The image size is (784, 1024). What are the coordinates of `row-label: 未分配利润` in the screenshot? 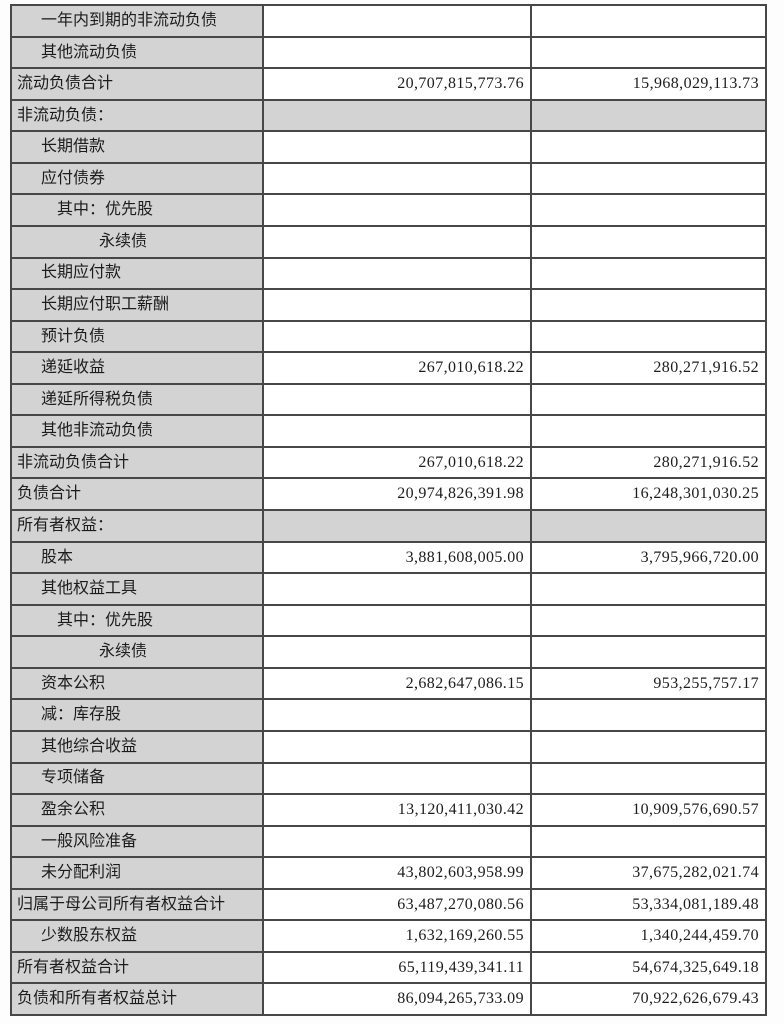 It's located at (81, 873).